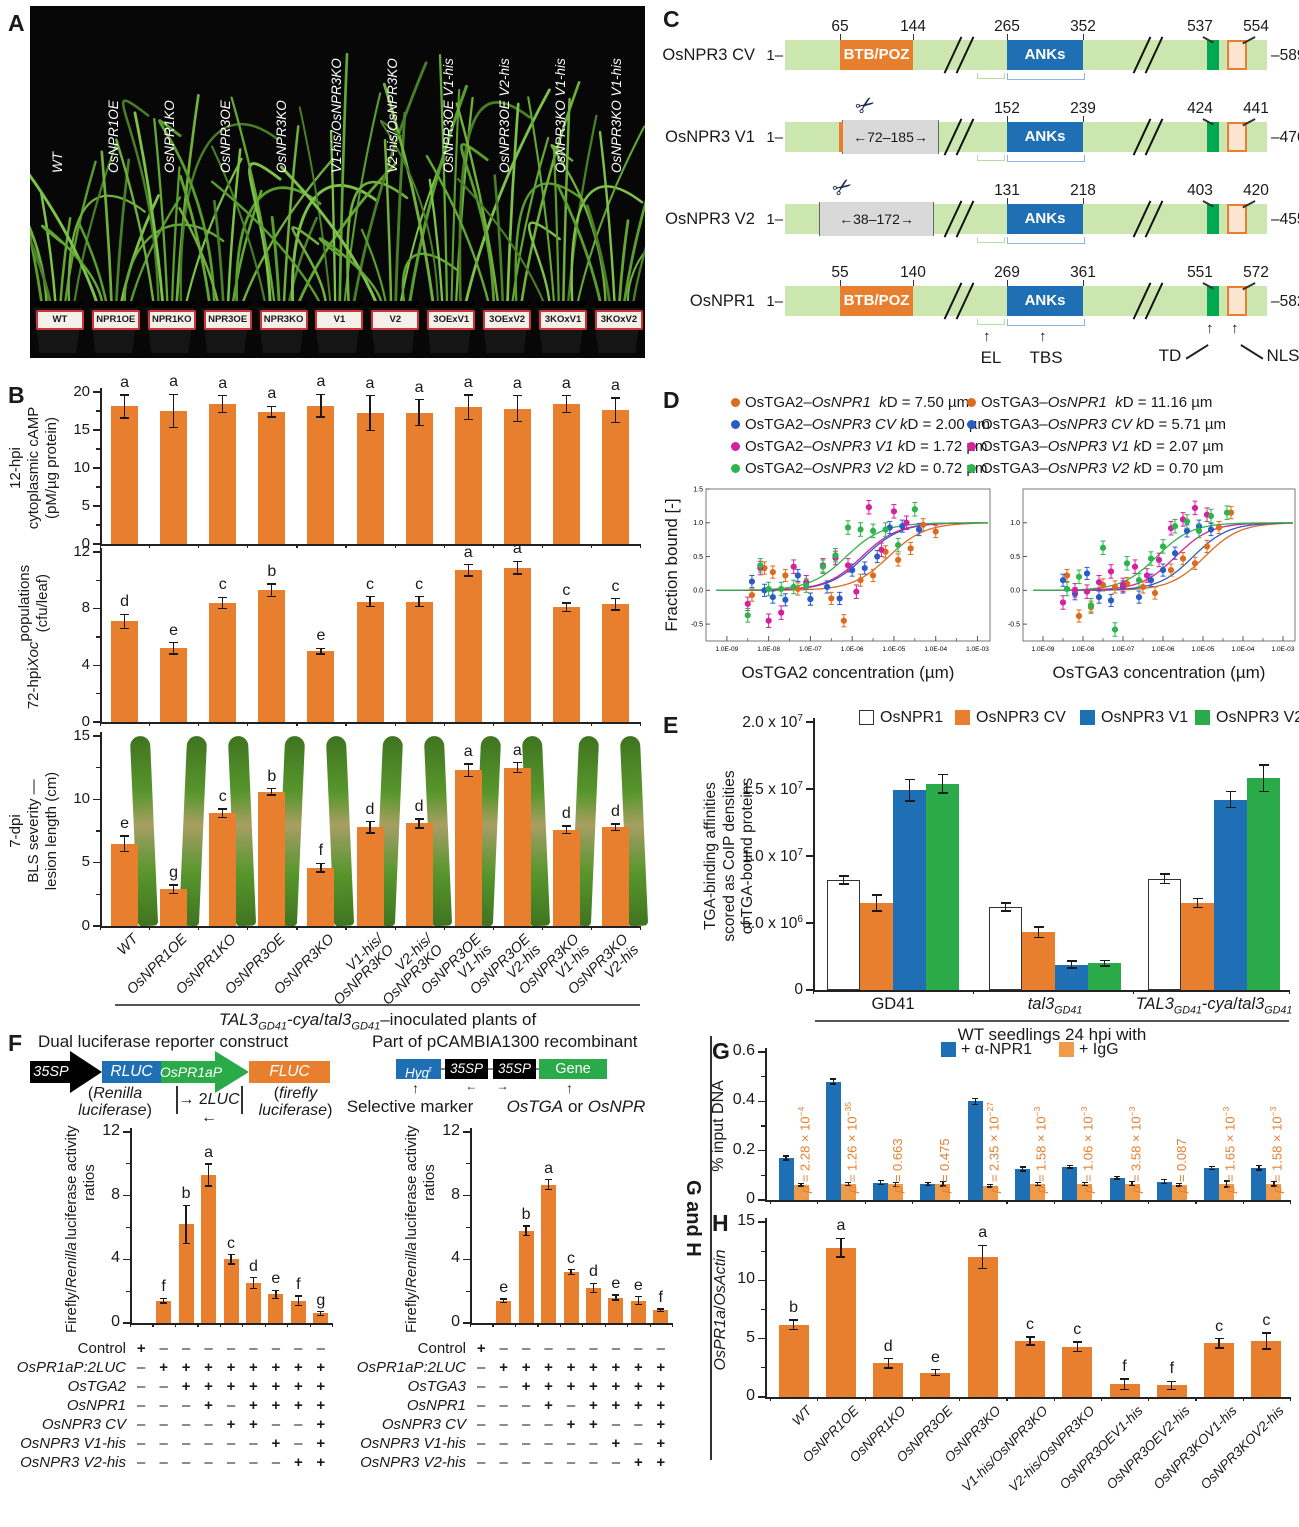 This screenshot has height=1527, width=1299. What do you see at coordinates (711, 1248) in the screenshot?
I see `gh-separator-line` at bounding box center [711, 1248].